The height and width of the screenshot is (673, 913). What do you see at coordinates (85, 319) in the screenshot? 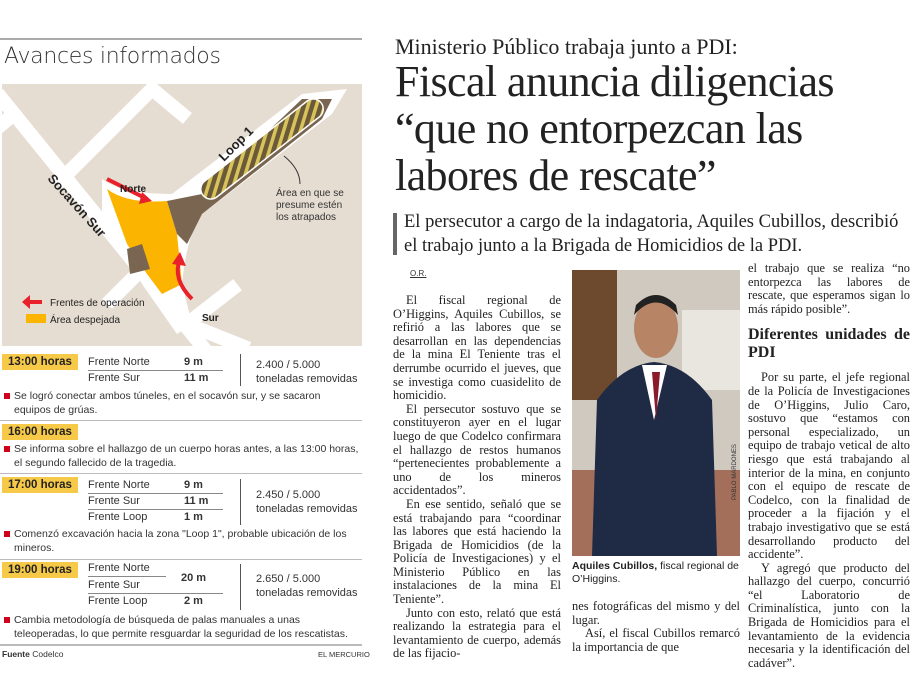
I see `legend-cleared: Área despejada` at bounding box center [85, 319].